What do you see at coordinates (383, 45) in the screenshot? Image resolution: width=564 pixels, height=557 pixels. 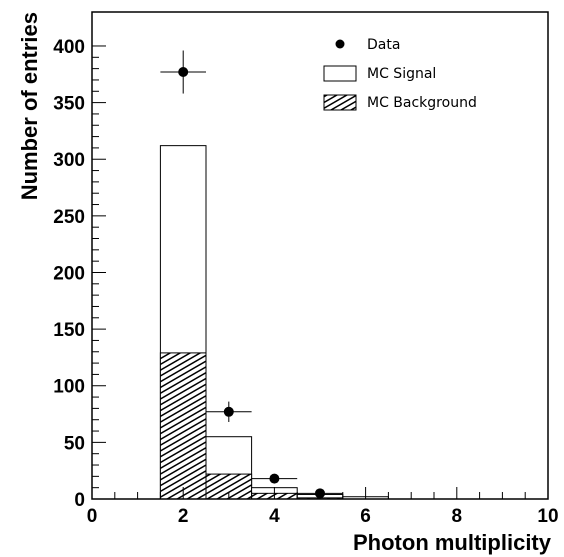 I see `legend-label-data: Data` at bounding box center [383, 45].